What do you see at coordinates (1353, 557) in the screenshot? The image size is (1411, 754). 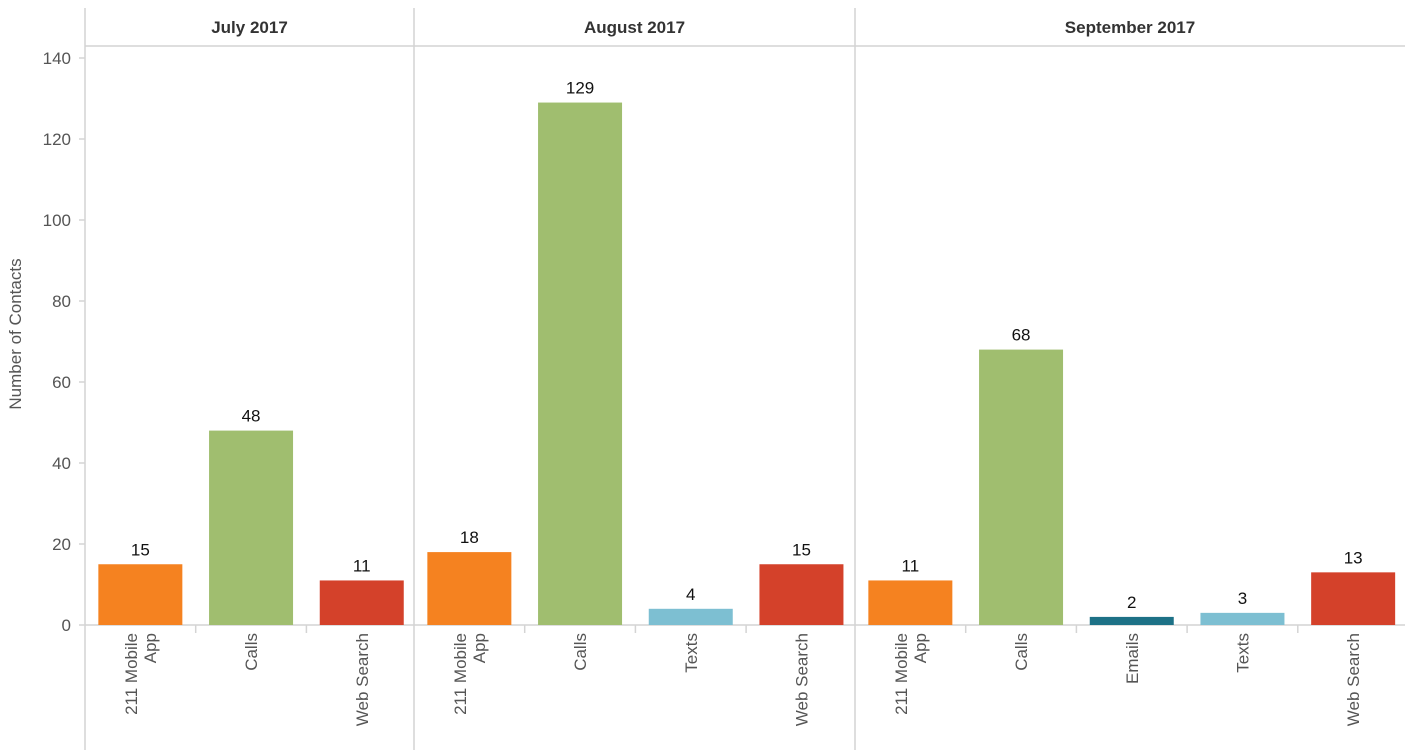 I see `data-label: 13` at bounding box center [1353, 557].